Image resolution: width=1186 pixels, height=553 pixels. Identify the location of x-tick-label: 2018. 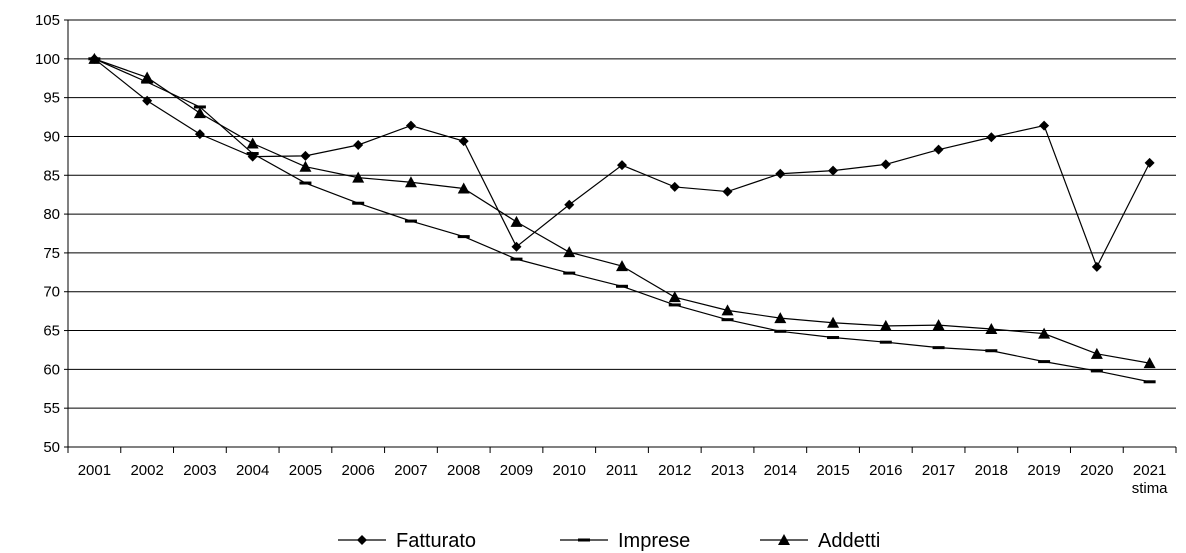
(991, 470).